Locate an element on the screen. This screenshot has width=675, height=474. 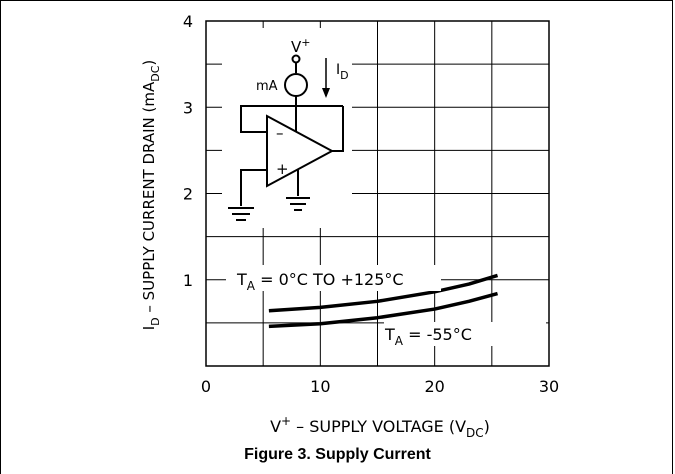
ammeter-label: mA is located at coordinates (267, 86).